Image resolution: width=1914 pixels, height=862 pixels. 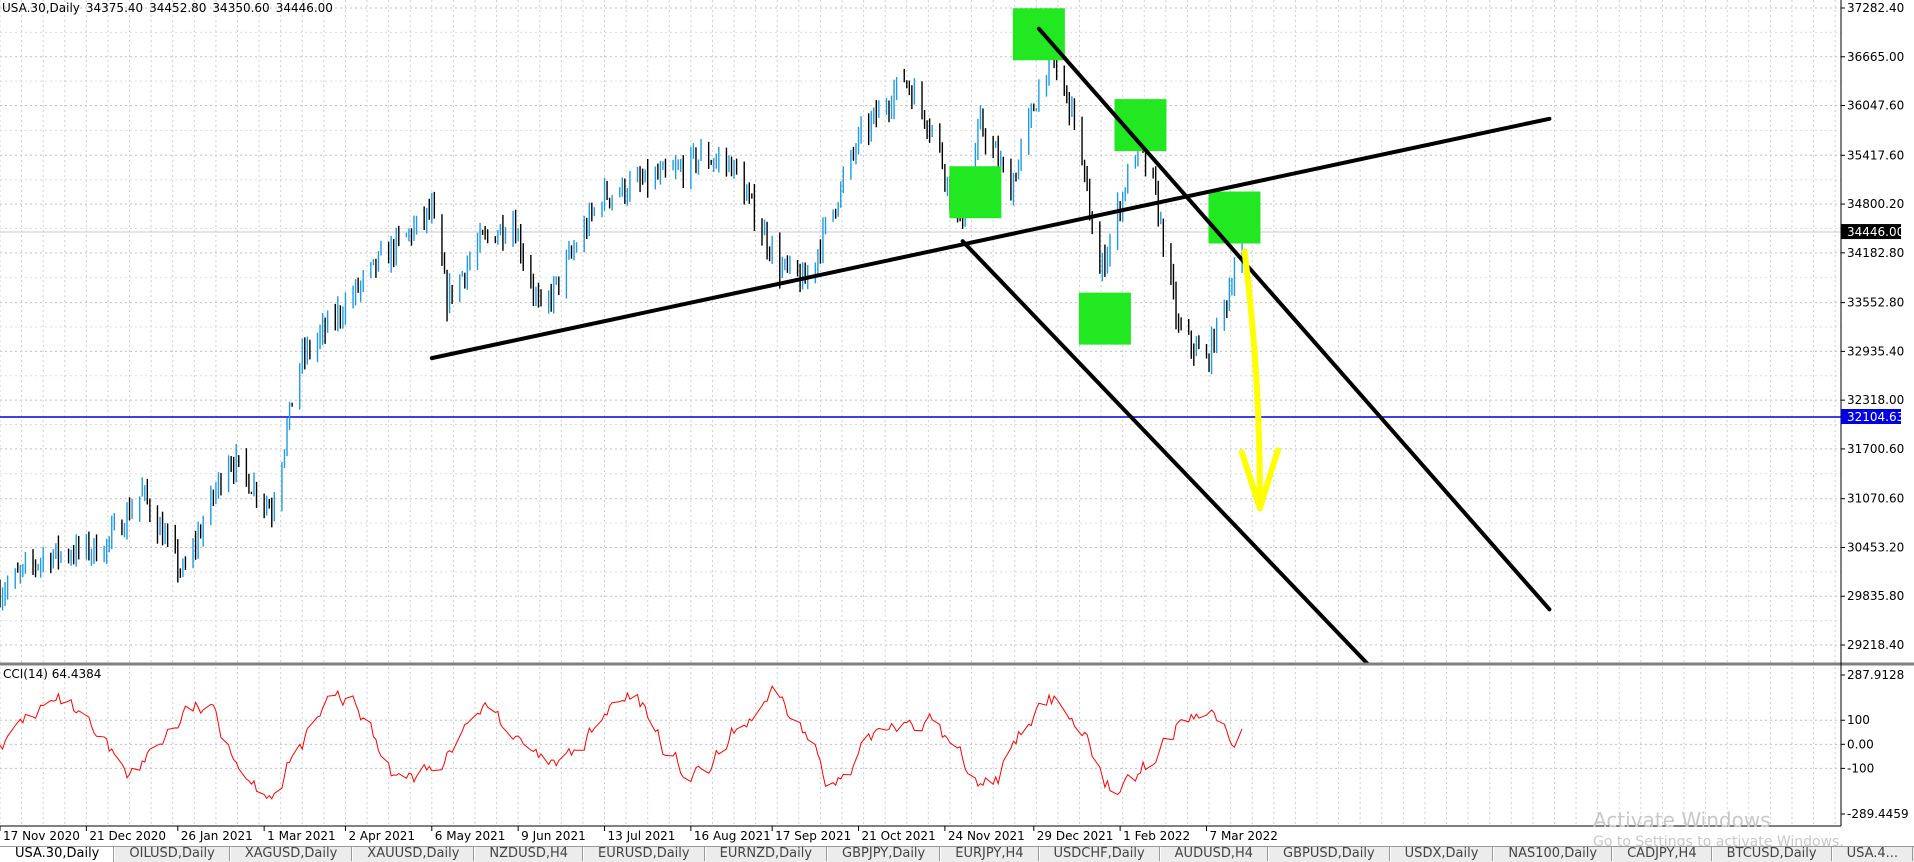 What do you see at coordinates (1875, 499) in the screenshot?
I see `price-tick-label: 31070.60` at bounding box center [1875, 499].